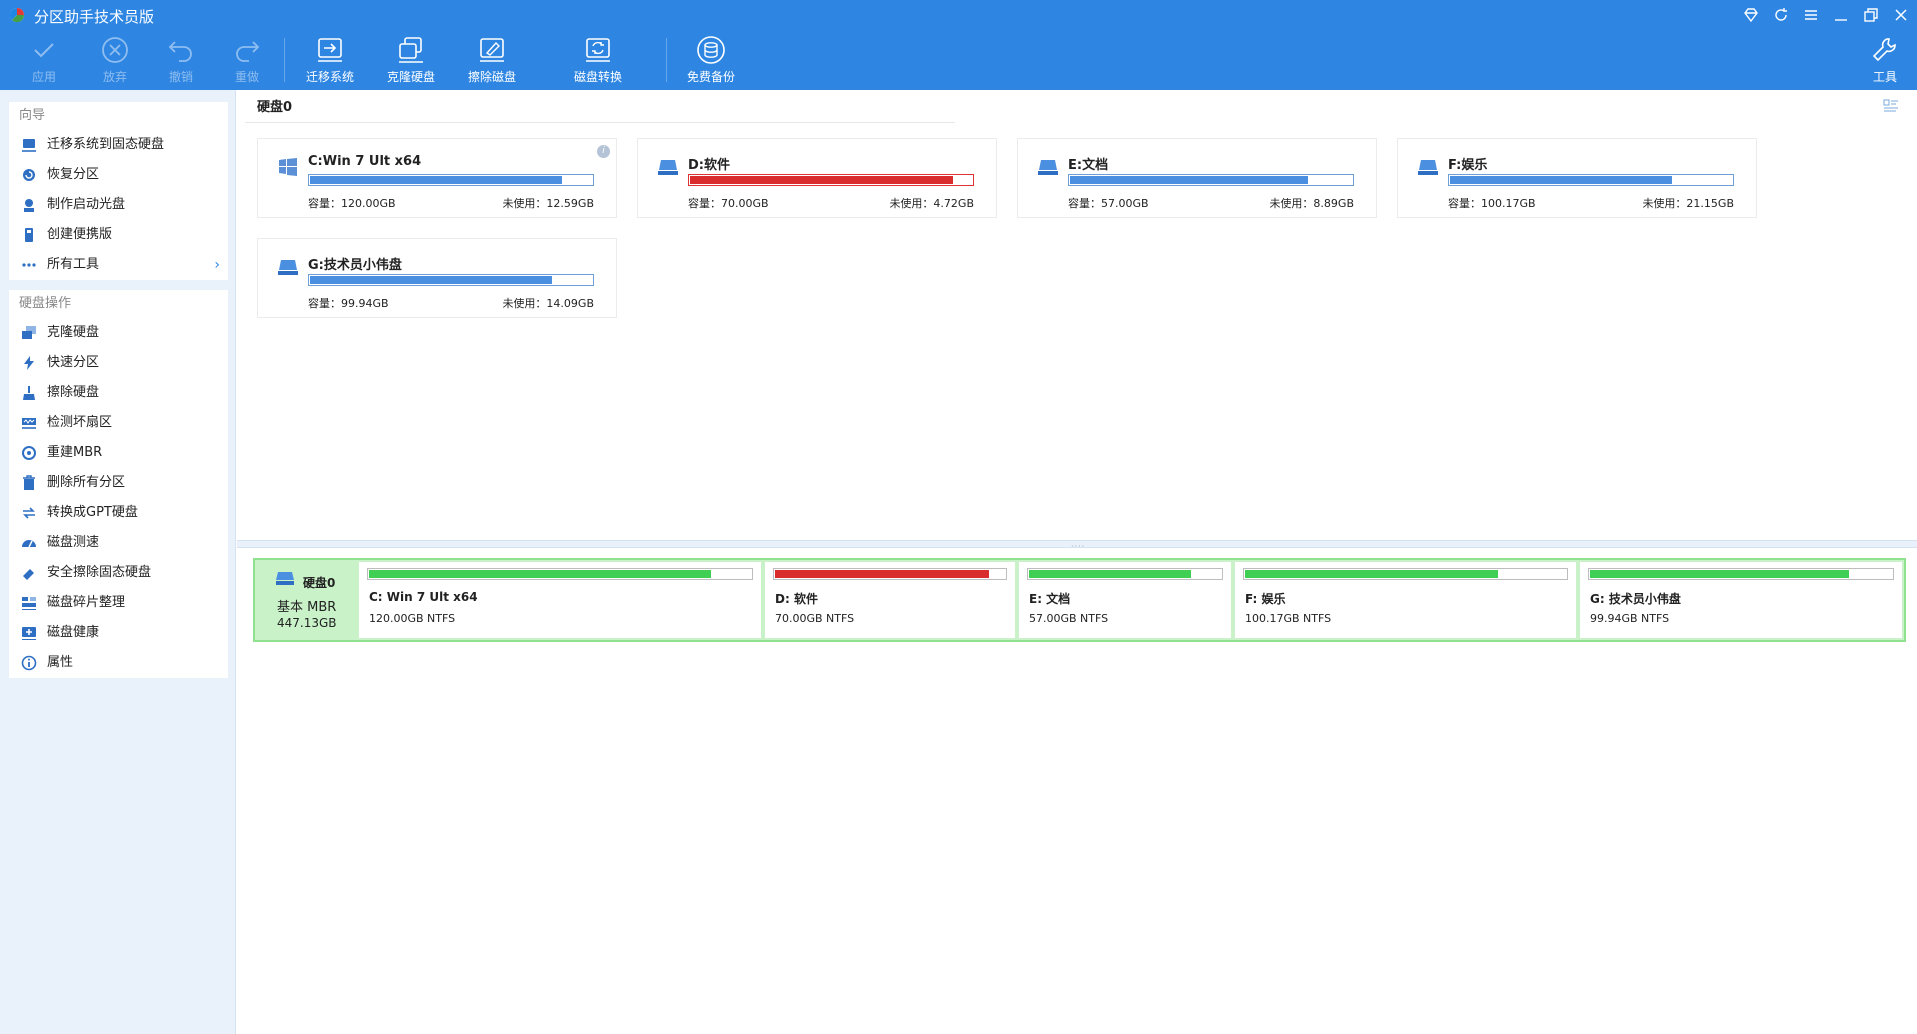  What do you see at coordinates (1841, 15) in the screenshot?
I see `minimize-icon` at bounding box center [1841, 15].